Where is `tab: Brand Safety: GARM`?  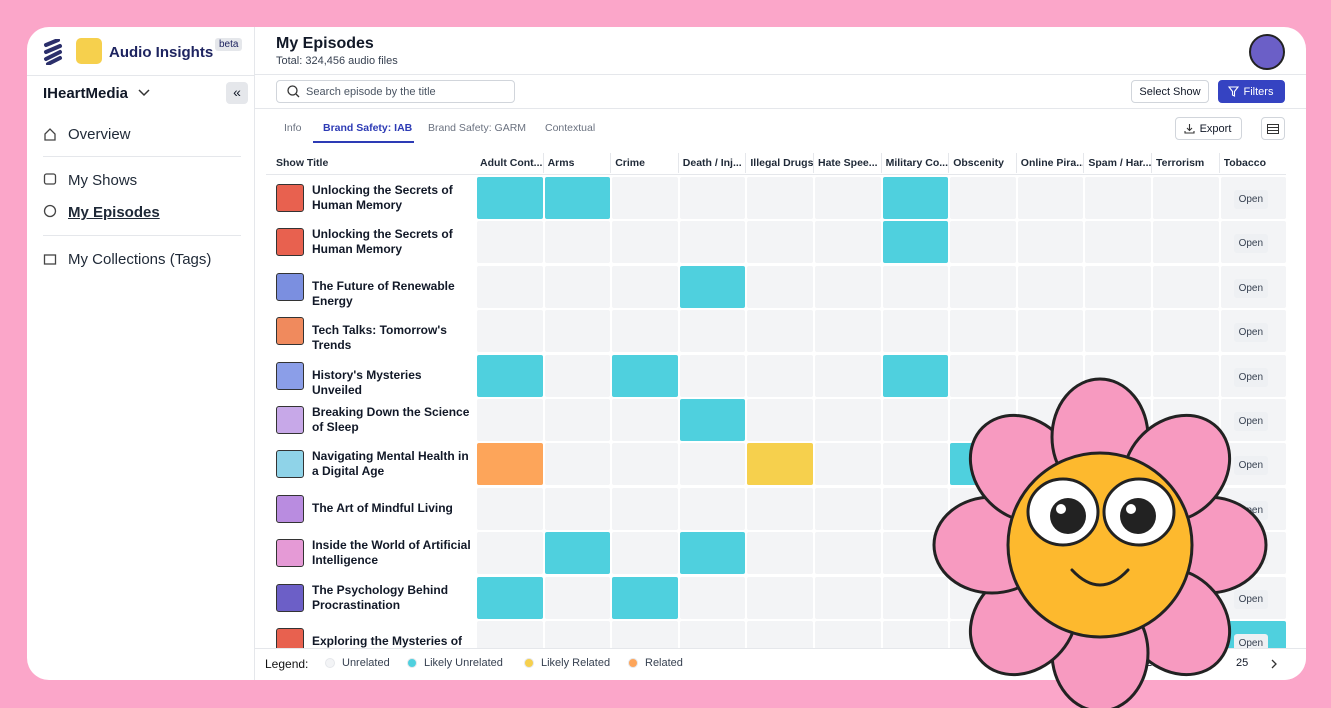 tab: Brand Safety: GARM is located at coordinates (477, 128).